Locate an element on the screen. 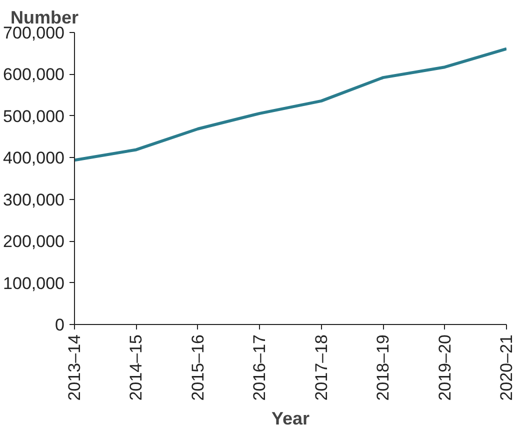 Image resolution: width=520 pixels, height=431 pixels. x-tick-label: 2014–15 is located at coordinates (136, 367).